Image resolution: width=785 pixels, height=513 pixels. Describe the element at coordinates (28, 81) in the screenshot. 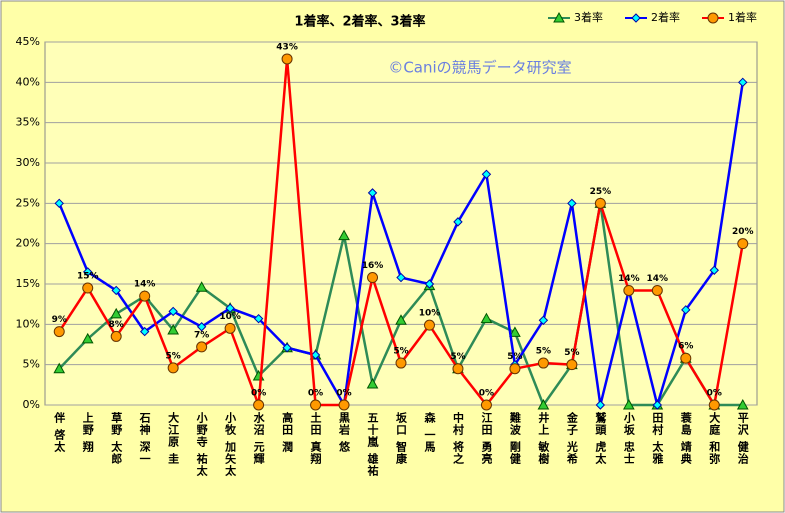

I see `y-tick-label: 40%` at that location.